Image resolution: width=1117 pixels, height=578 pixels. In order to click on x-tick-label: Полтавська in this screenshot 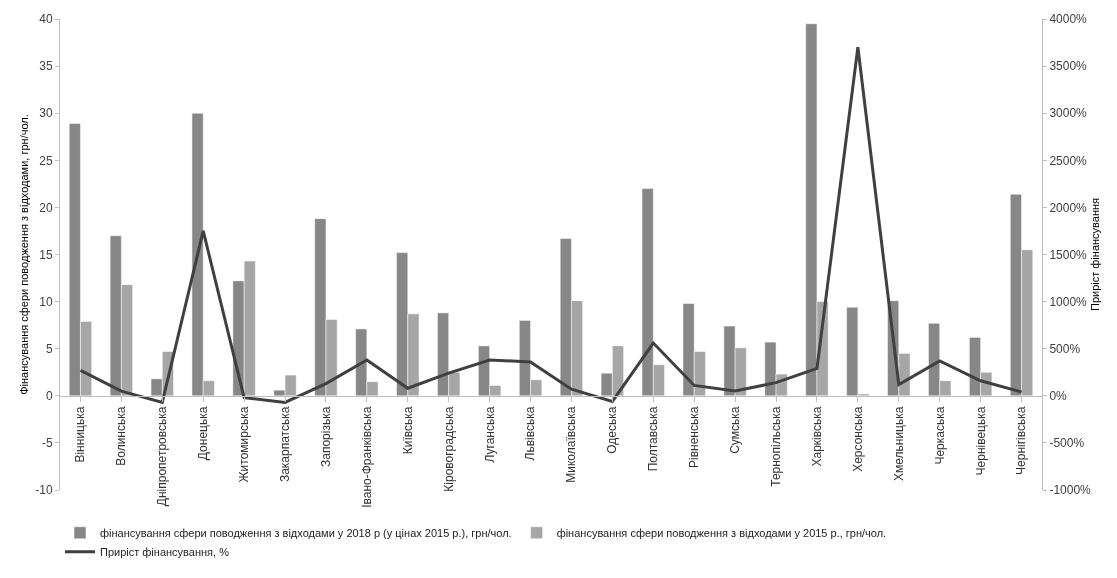, I will do `click(653, 439)`.